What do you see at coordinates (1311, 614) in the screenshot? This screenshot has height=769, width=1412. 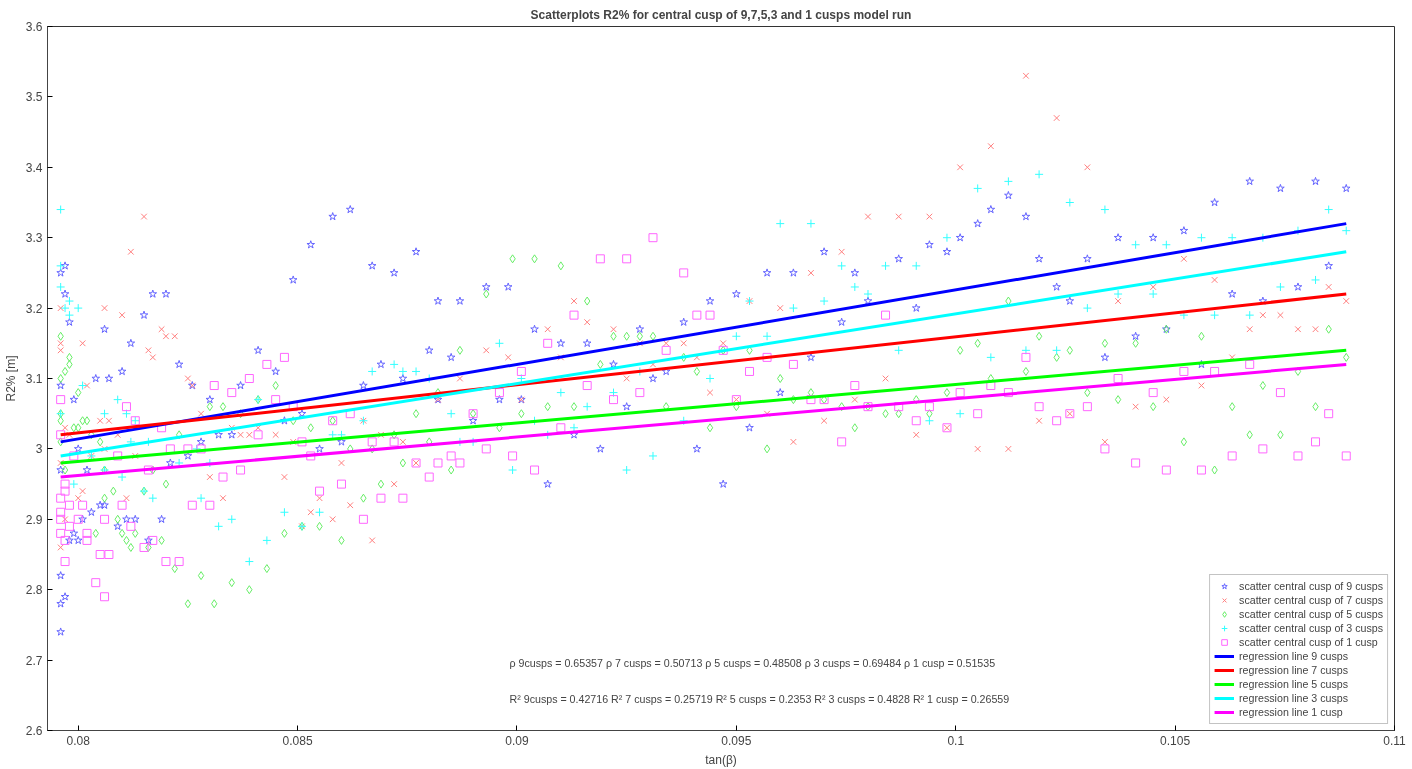 I see `legend-label: scatter central cusp of 5 cusps` at bounding box center [1311, 614].